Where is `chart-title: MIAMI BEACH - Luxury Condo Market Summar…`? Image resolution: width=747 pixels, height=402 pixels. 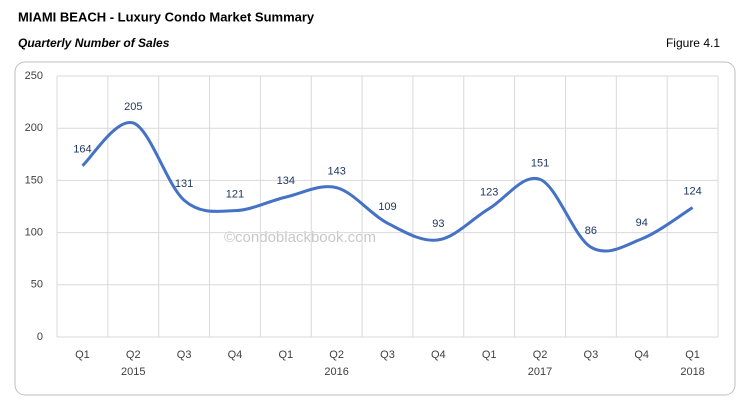 chart-title: MIAMI BEACH - Luxury Condo Market Summar… is located at coordinates (166, 16).